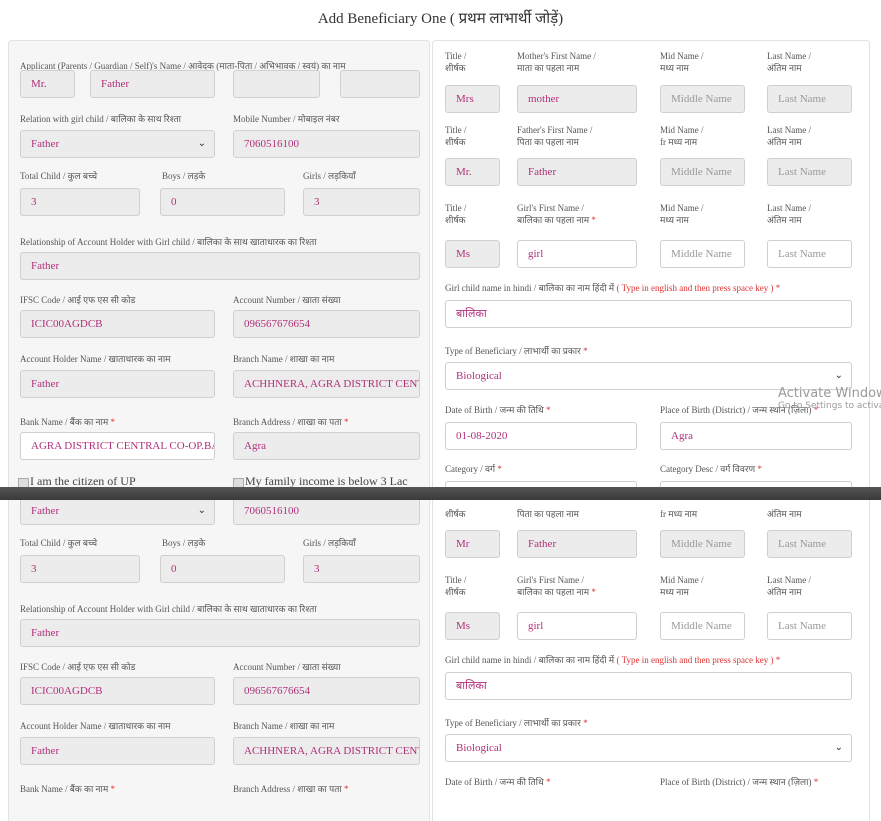  I want to click on input-value: Agra, so click(682, 436).